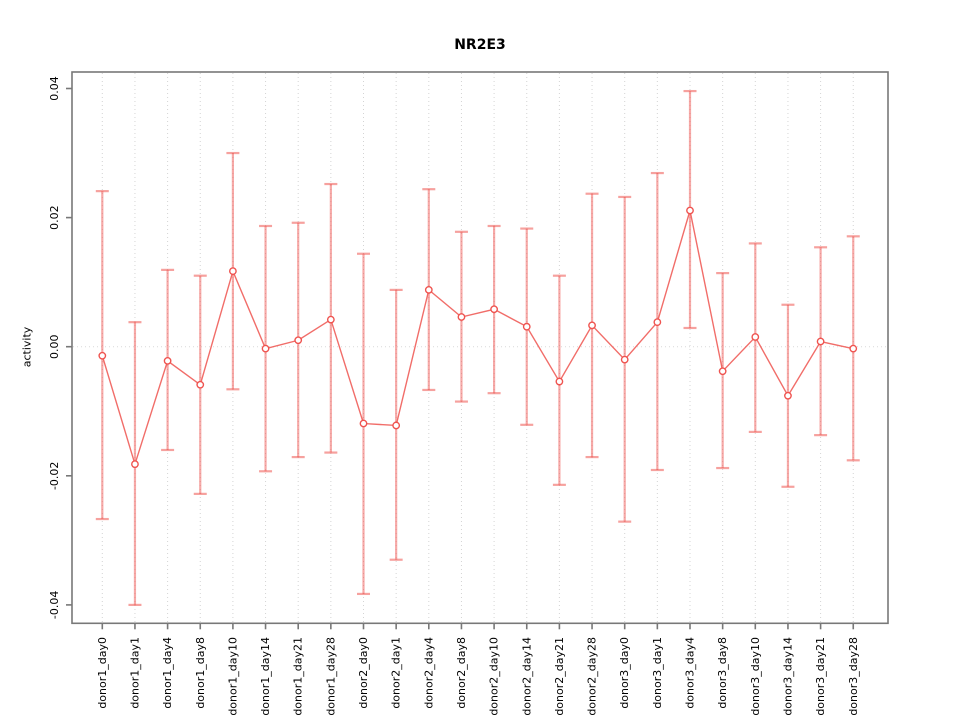 The image size is (960, 720). Describe the element at coordinates (428, 673) in the screenshot. I see `x-tick-label: donor2_day4` at that location.